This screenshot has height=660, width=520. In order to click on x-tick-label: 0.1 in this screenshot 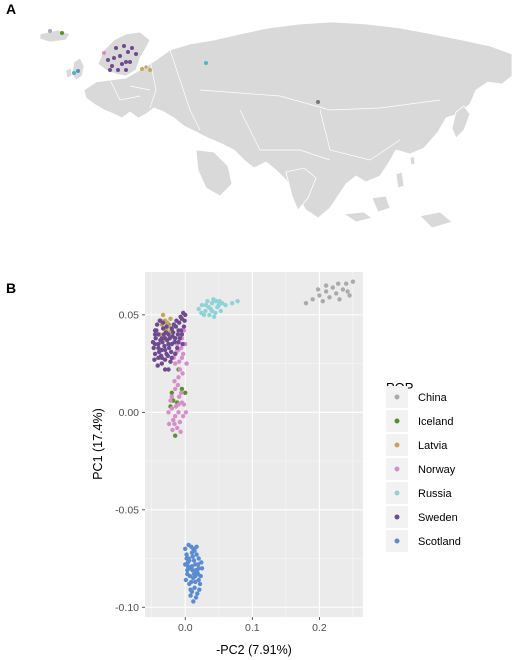, I will do `click(252, 628)`.